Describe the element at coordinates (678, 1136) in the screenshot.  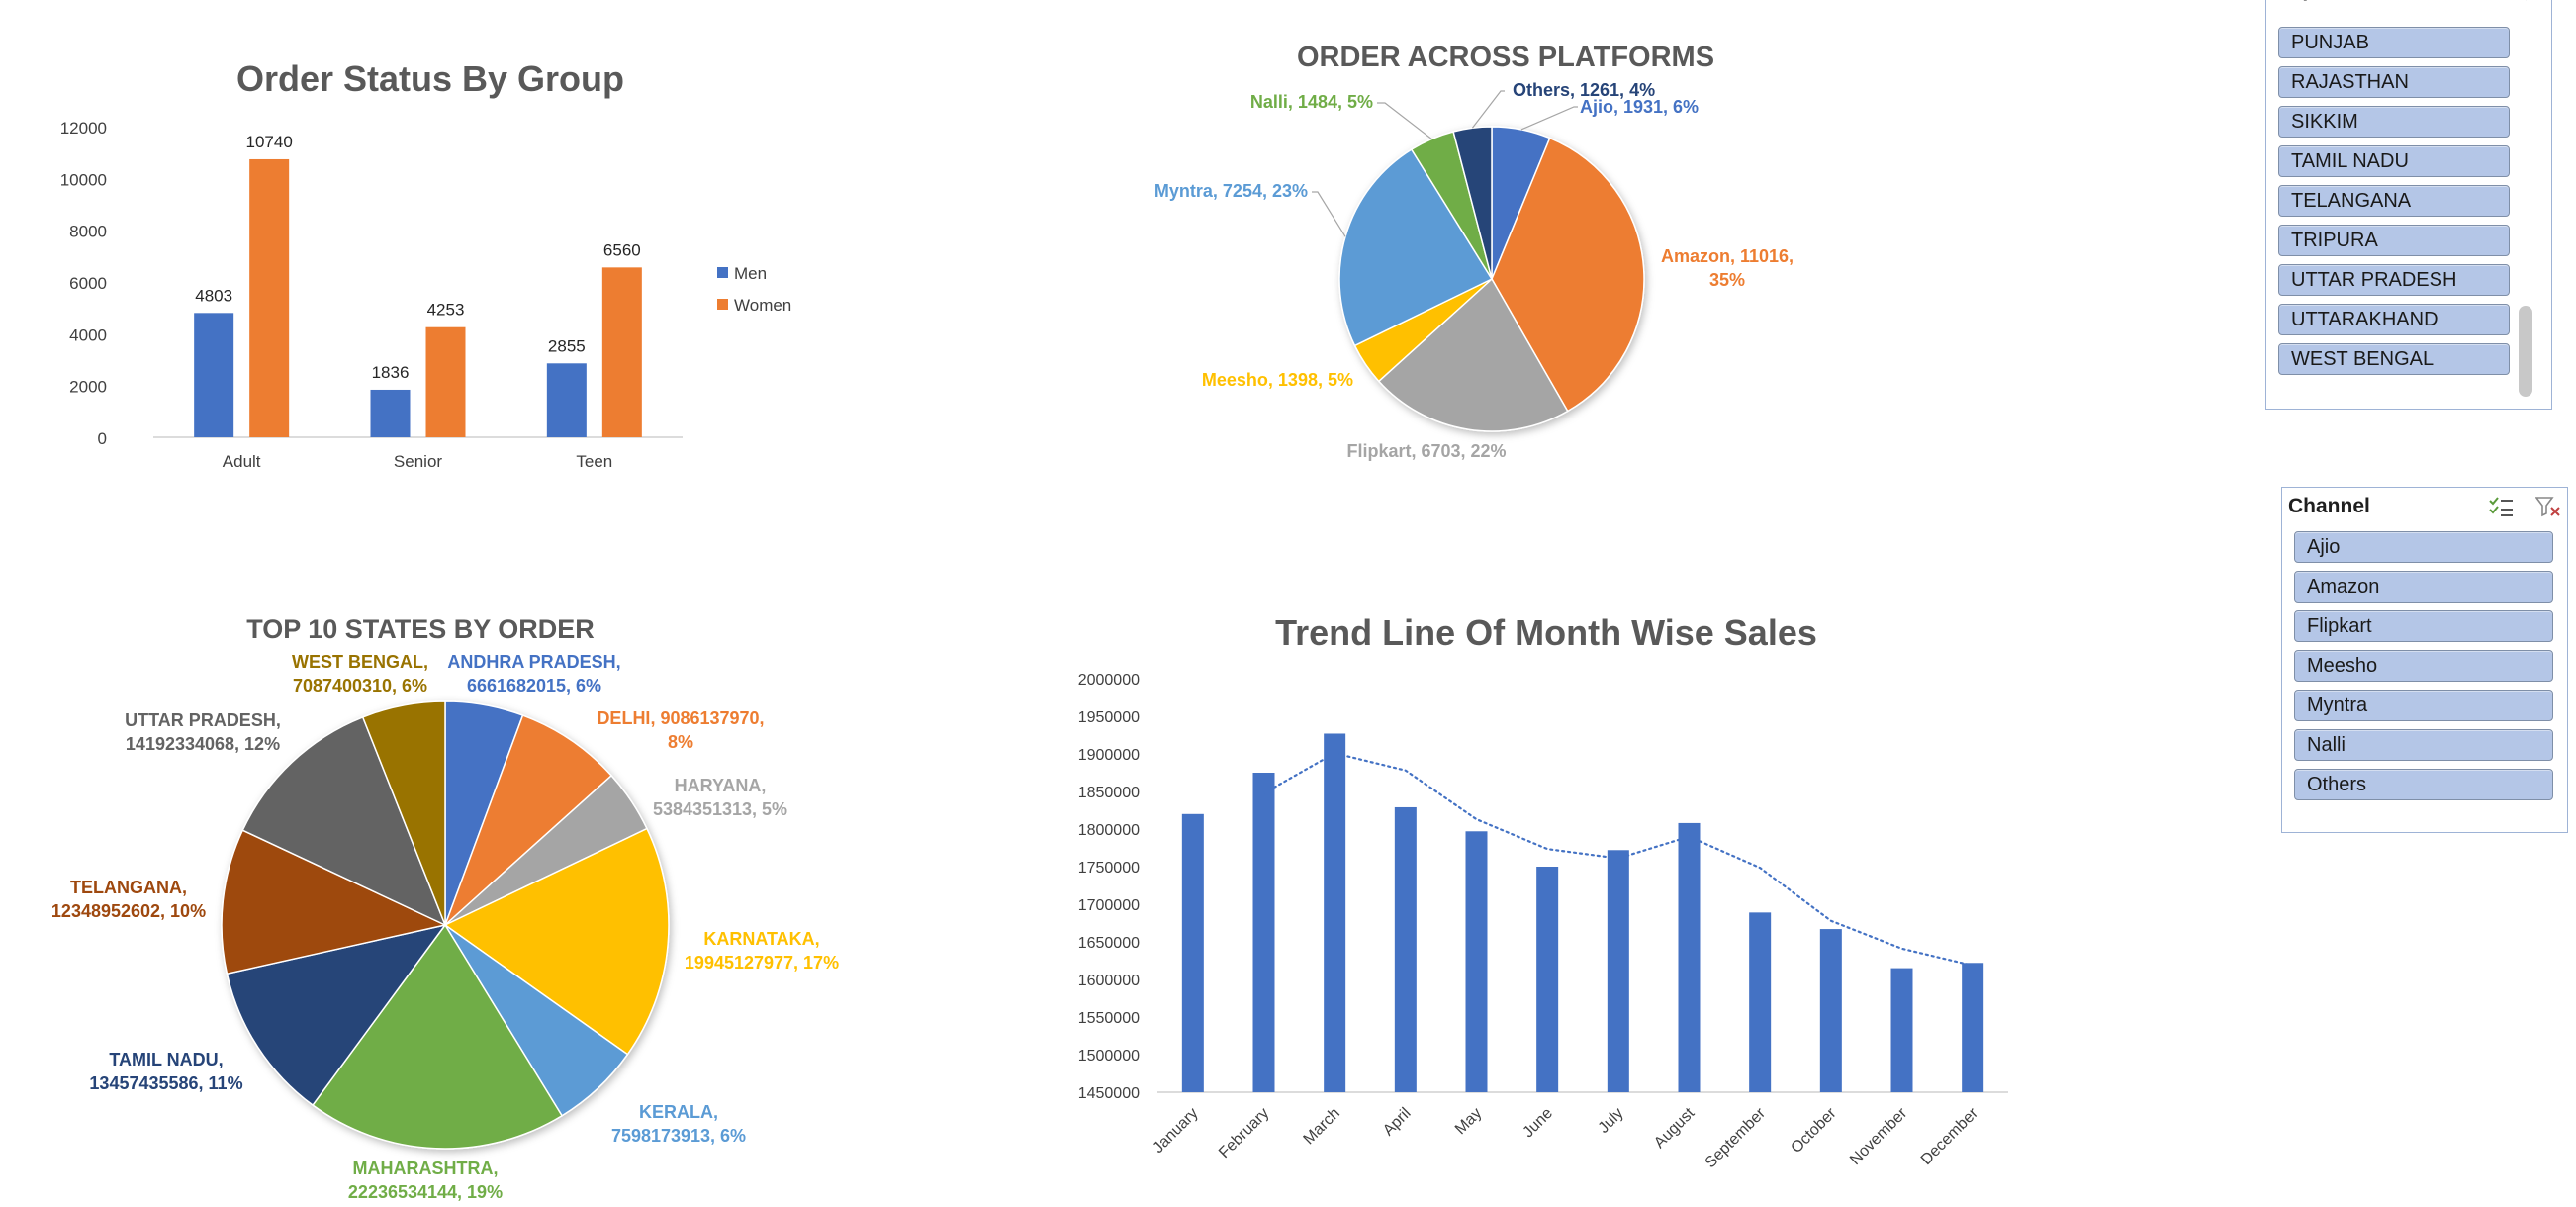
I see `slice-label: 7598173913, 6%` at that location.